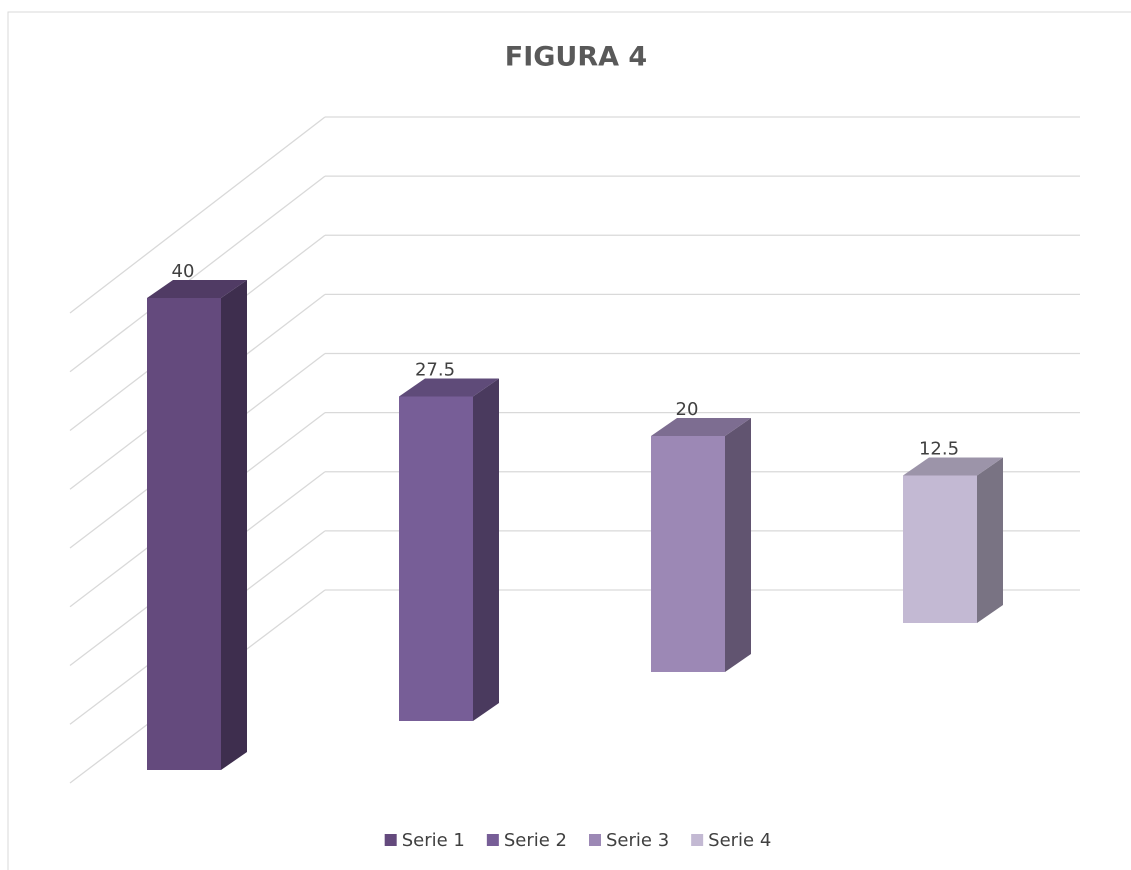  What do you see at coordinates (739, 840) in the screenshot?
I see `legend-label: Serie 4` at bounding box center [739, 840].